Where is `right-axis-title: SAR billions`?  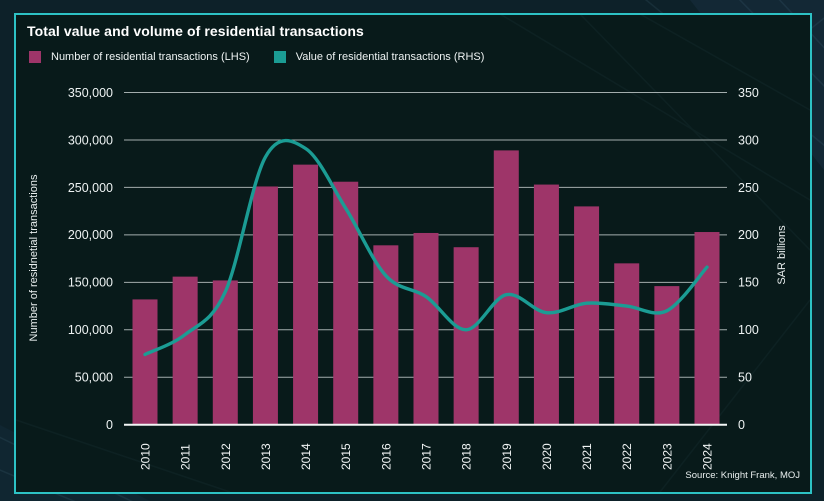 right-axis-title: SAR billions is located at coordinates (782, 255).